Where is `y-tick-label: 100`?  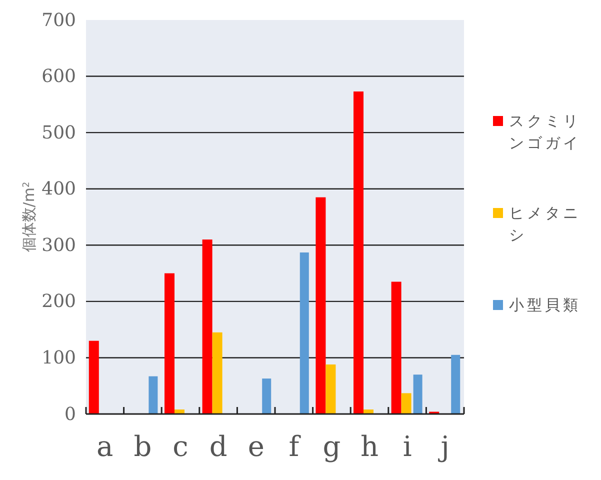
y-tick-label: 100 is located at coordinates (59, 357).